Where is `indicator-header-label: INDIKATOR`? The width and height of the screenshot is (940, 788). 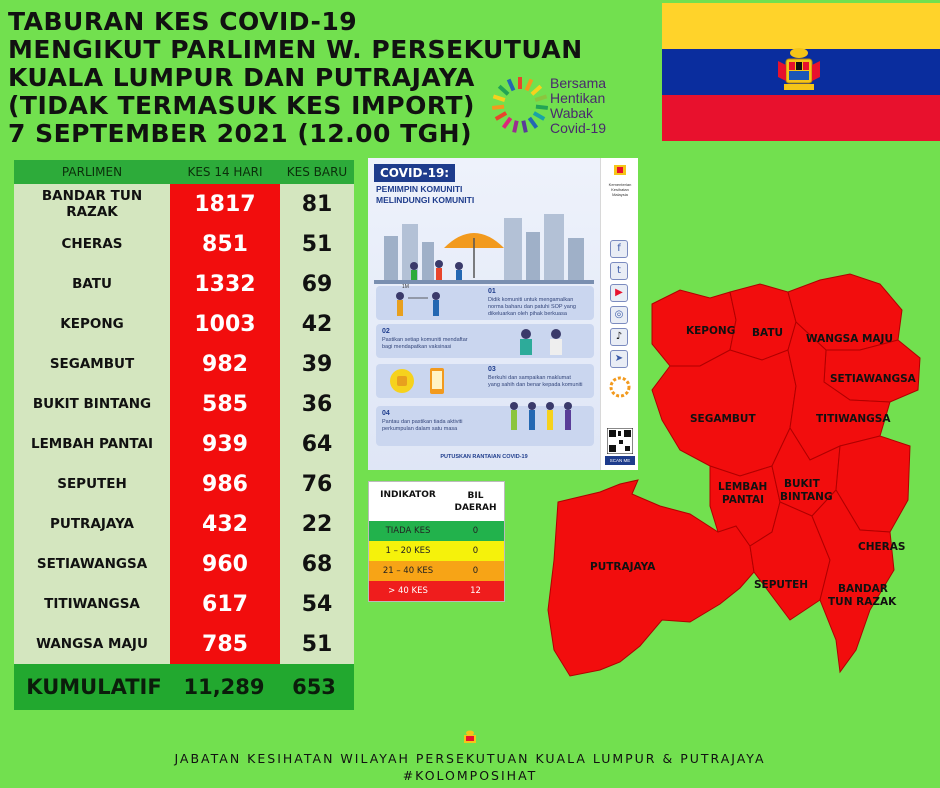
indicator-header-label: INDIKATOR is located at coordinates (408, 494).